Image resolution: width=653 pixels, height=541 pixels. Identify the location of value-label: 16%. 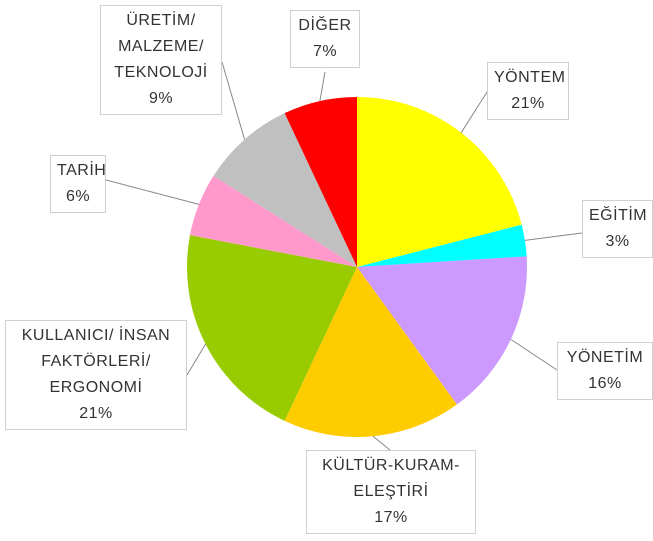
(605, 383).